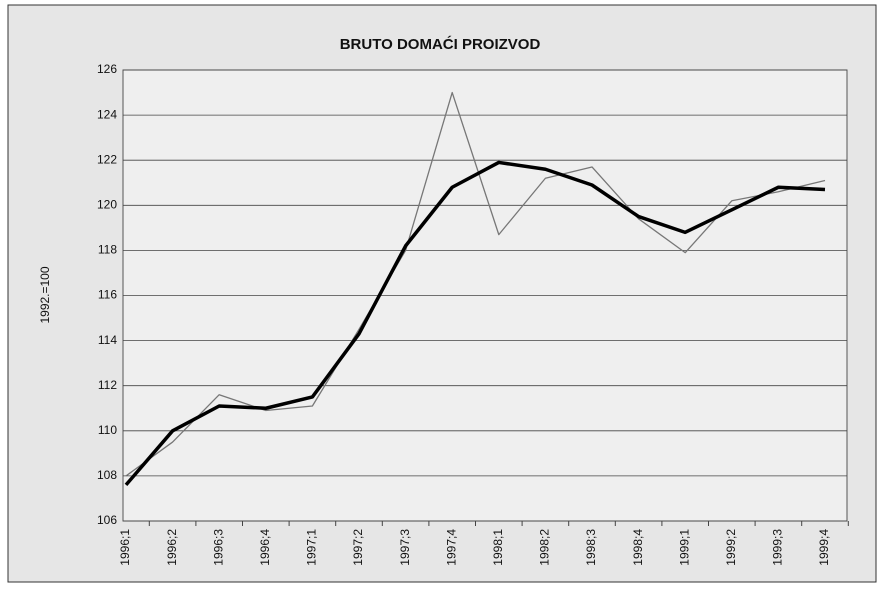 The image size is (883, 592). Describe the element at coordinates (125, 547) in the screenshot. I see `x-tick-label: 1996;1` at that location.